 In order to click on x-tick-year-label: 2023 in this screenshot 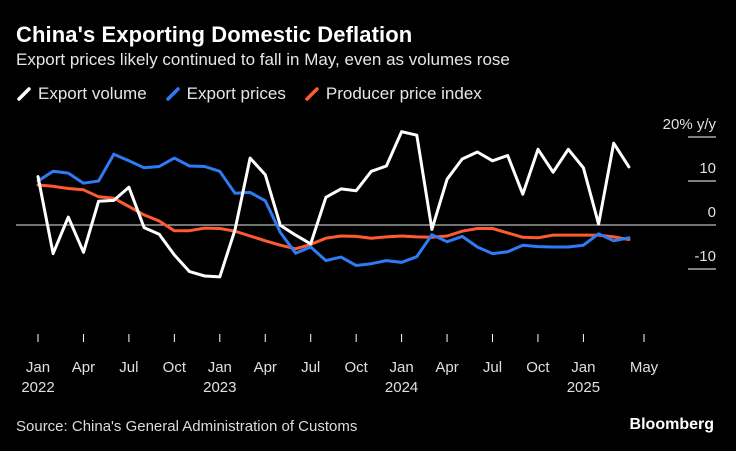, I will do `click(219, 387)`.